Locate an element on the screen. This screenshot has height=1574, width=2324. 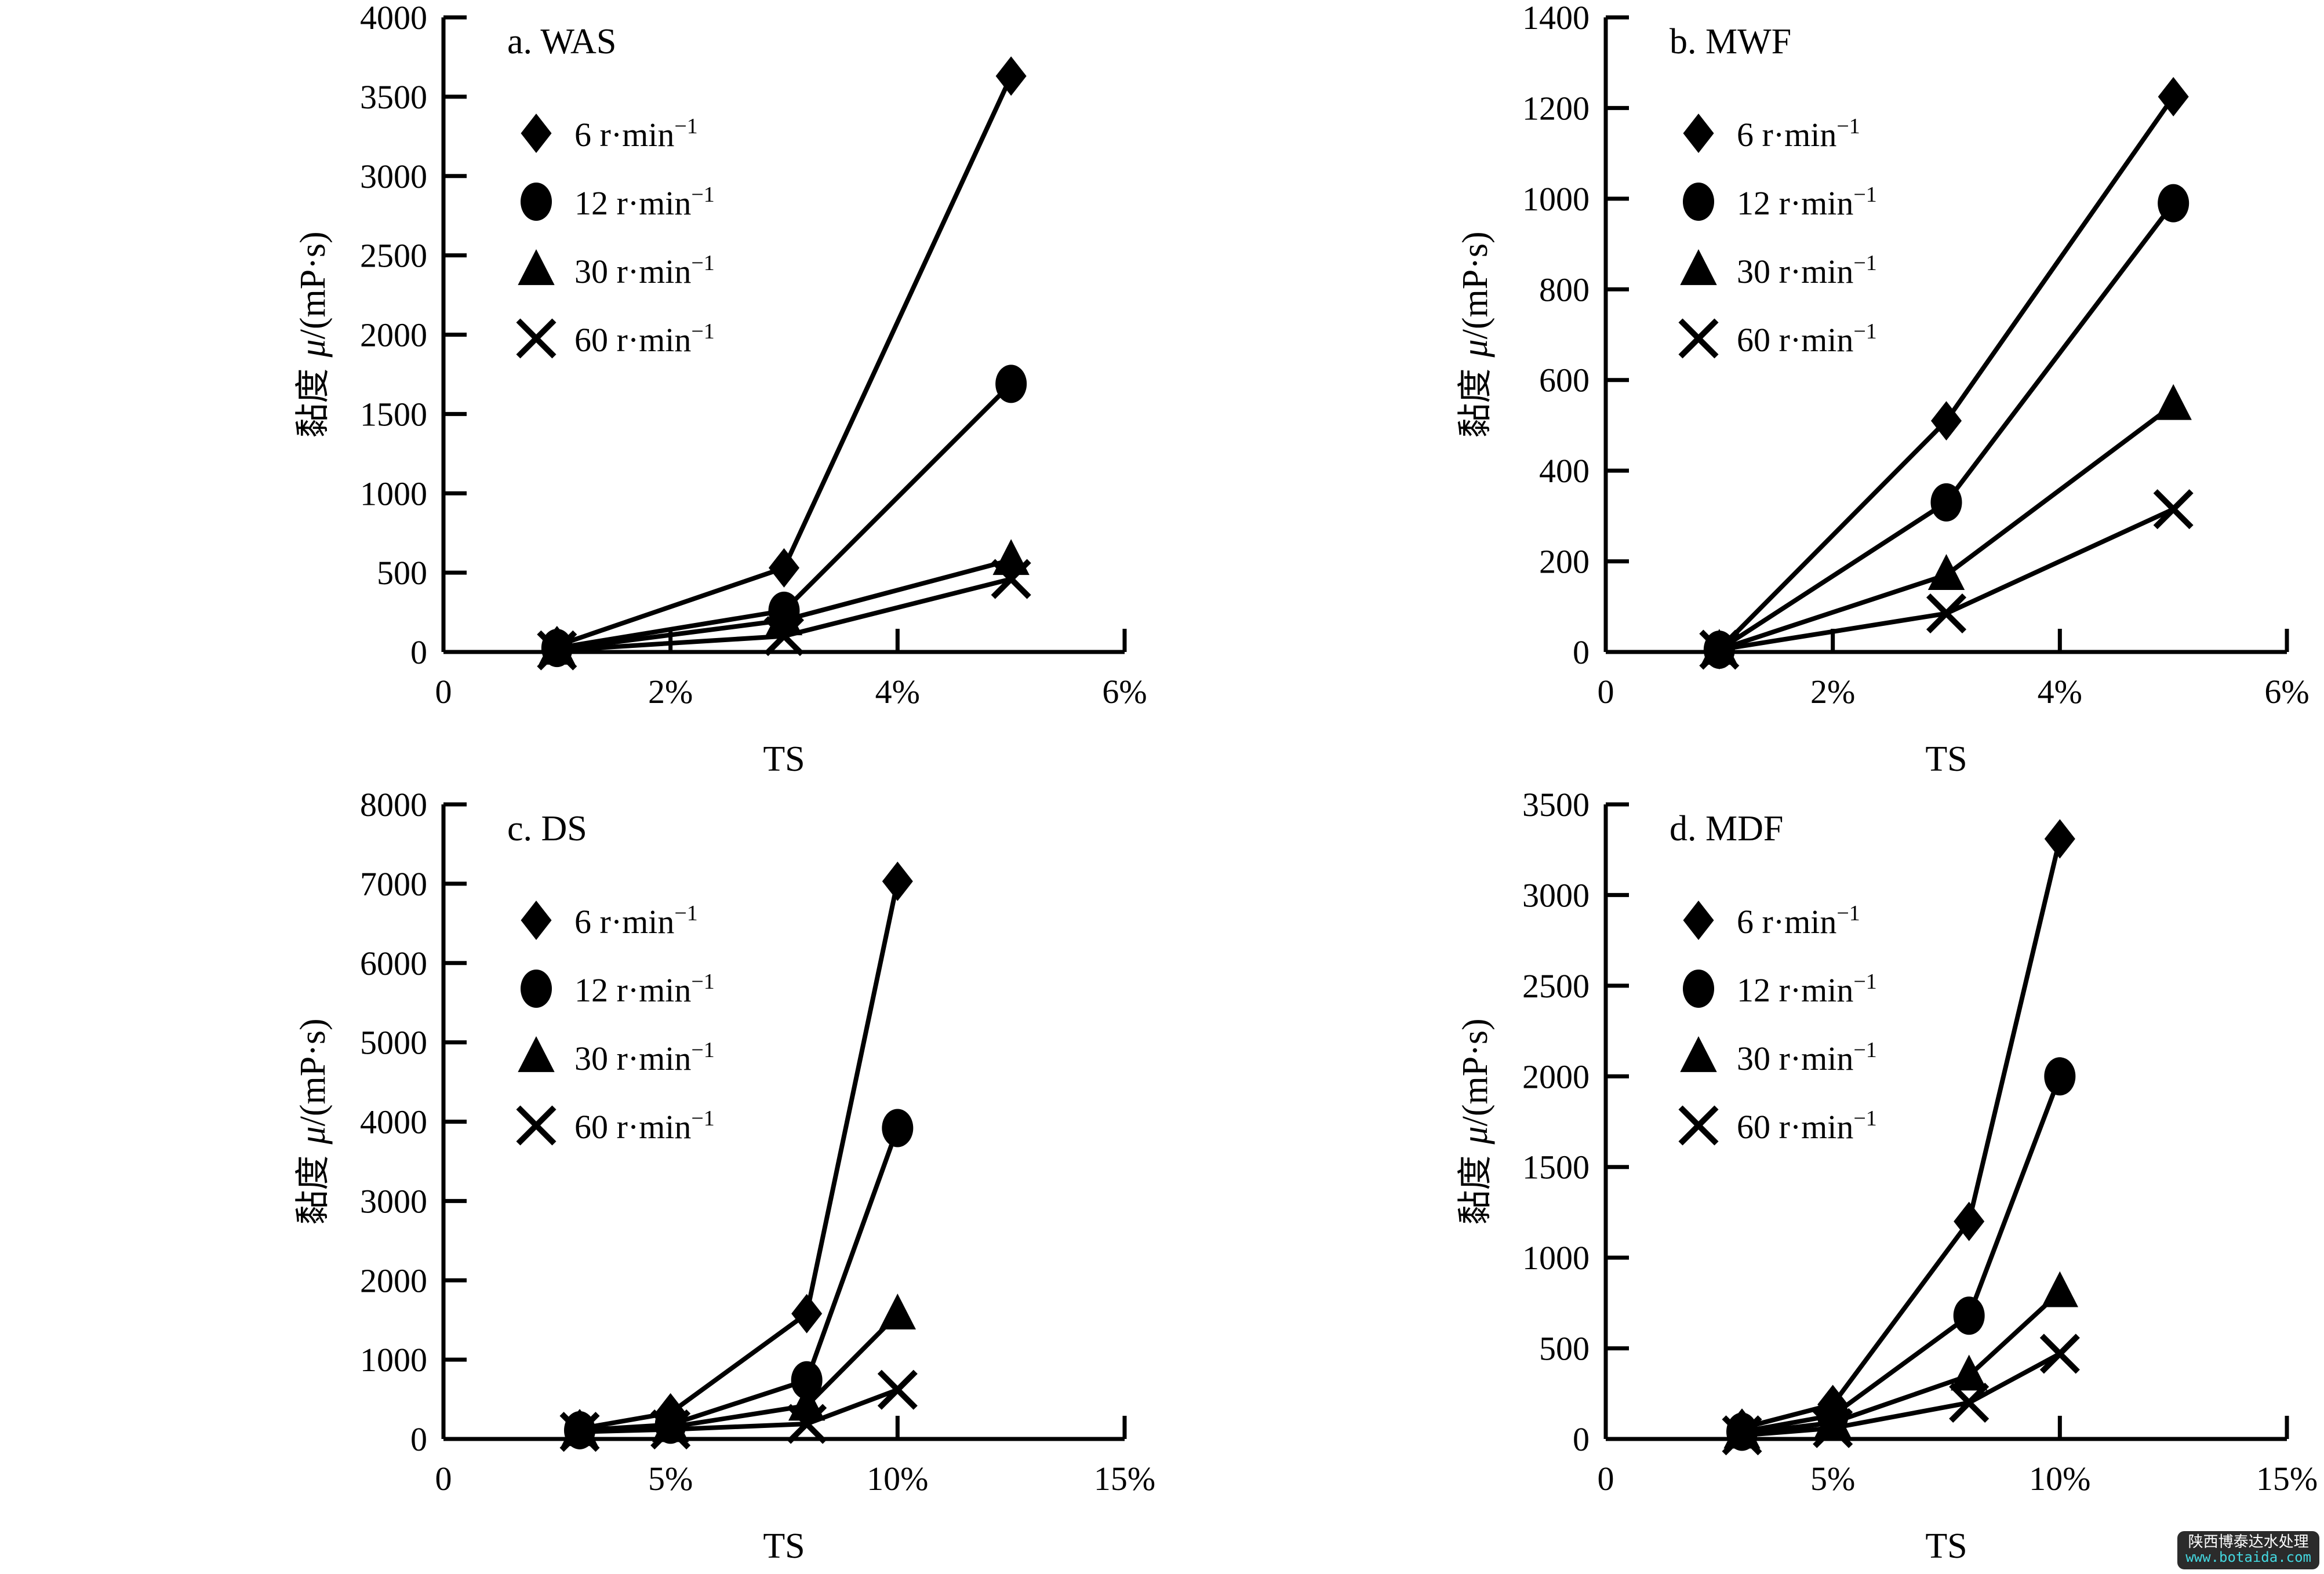
y-tick-label: 200 is located at coordinates (1564, 562).